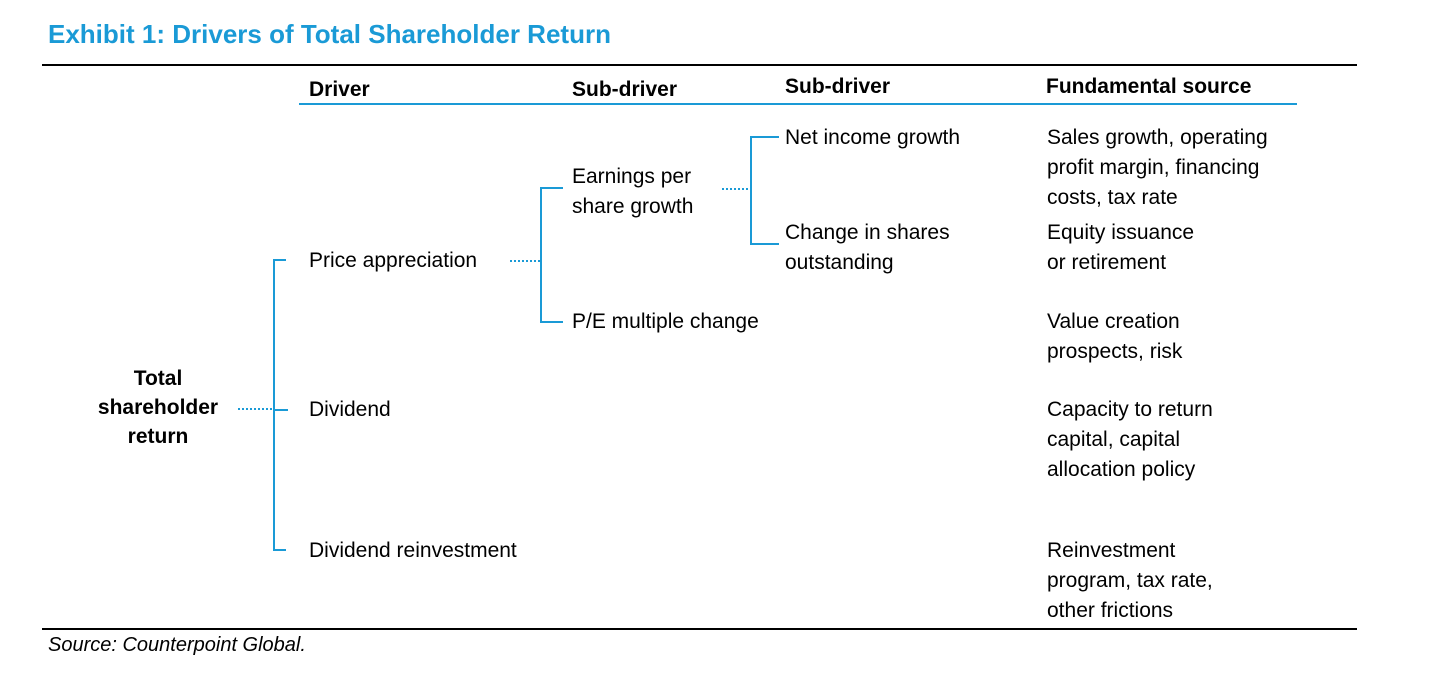 This screenshot has height=676, width=1437. Describe the element at coordinates (1121, 469) in the screenshot. I see `source-div-line-3: allocation policy` at that location.